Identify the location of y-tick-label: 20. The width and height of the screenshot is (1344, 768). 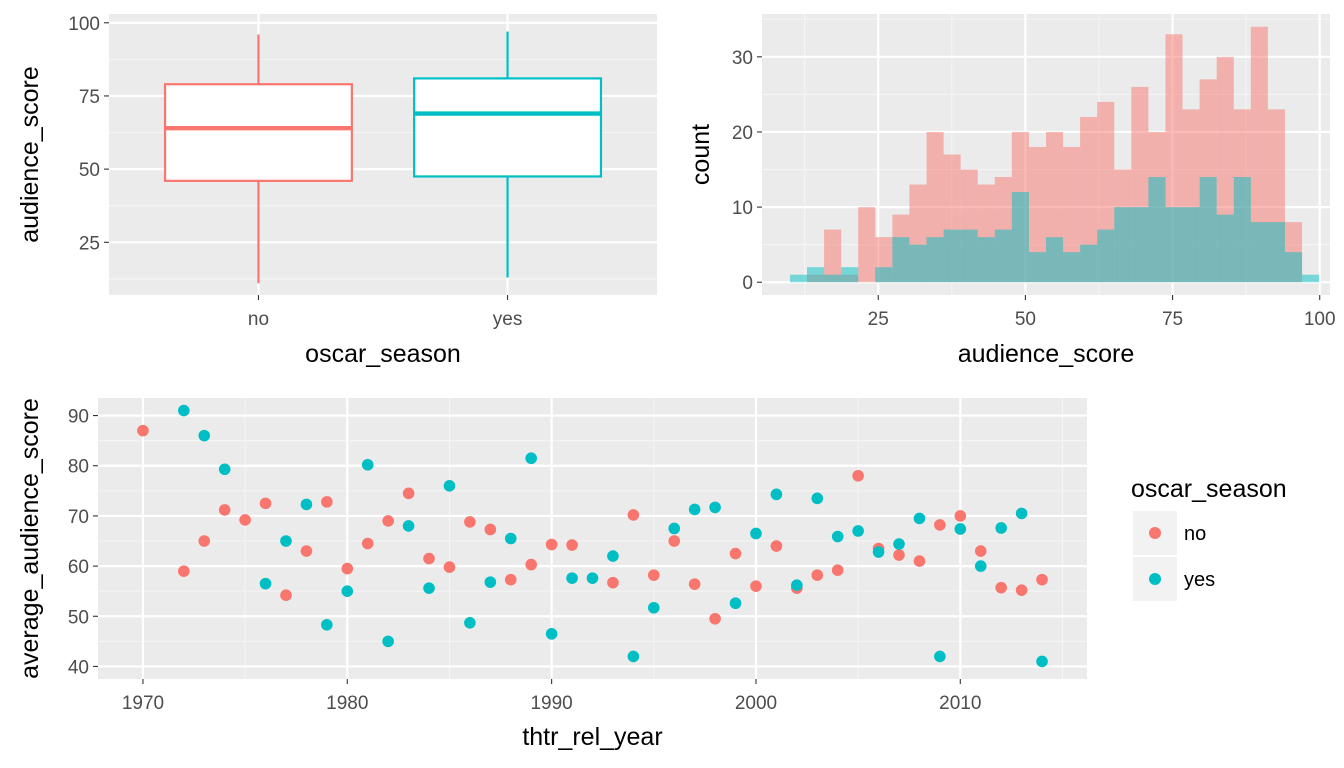
(742, 133).